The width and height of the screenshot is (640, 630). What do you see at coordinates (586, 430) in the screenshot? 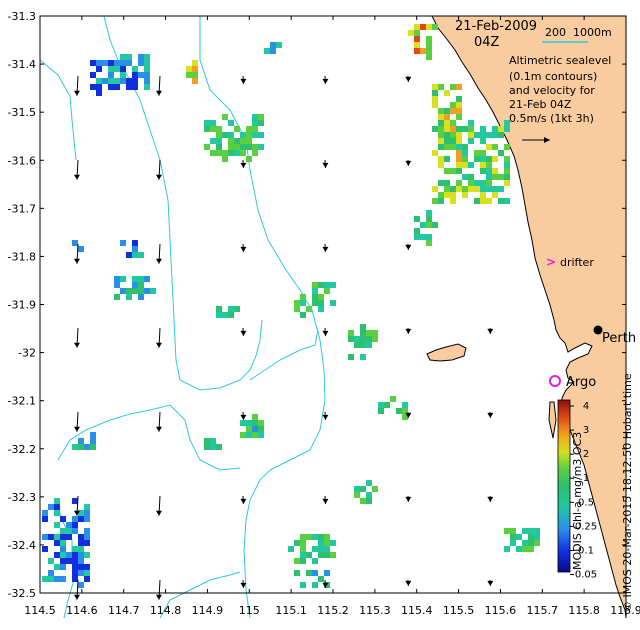
I see `colorbar-tick-label: 3` at bounding box center [586, 430].